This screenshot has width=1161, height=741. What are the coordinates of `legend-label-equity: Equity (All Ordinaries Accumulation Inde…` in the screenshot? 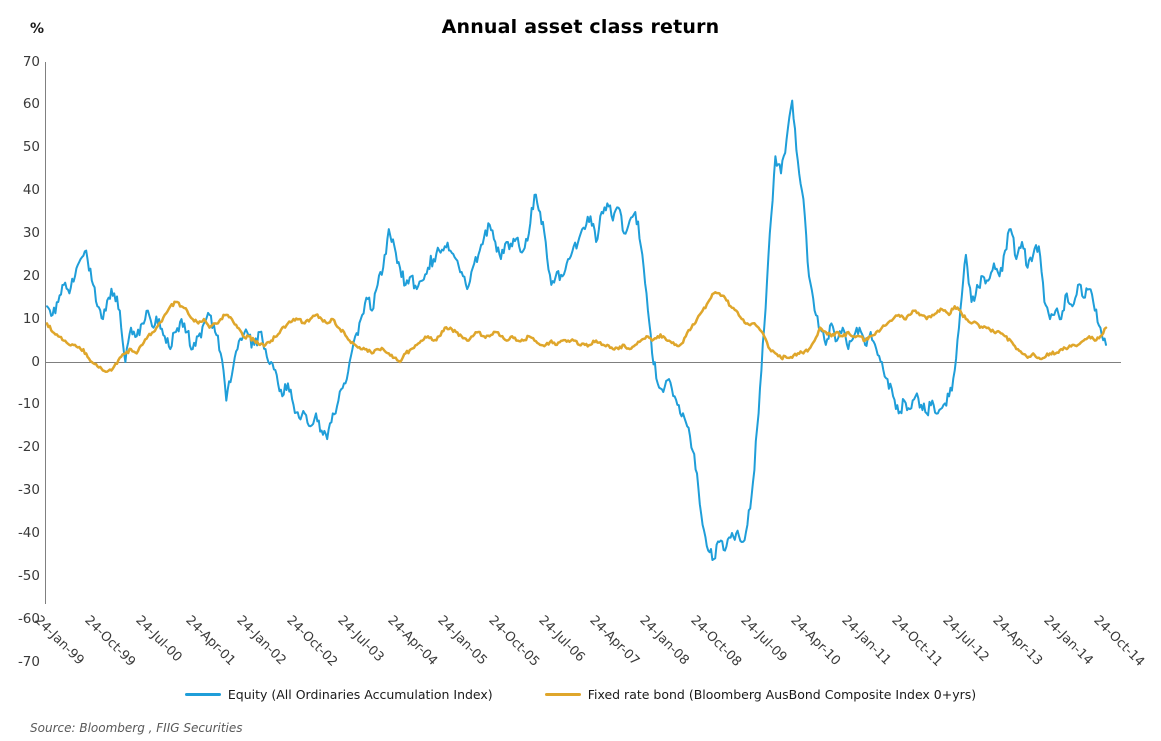 It's located at (360, 694).